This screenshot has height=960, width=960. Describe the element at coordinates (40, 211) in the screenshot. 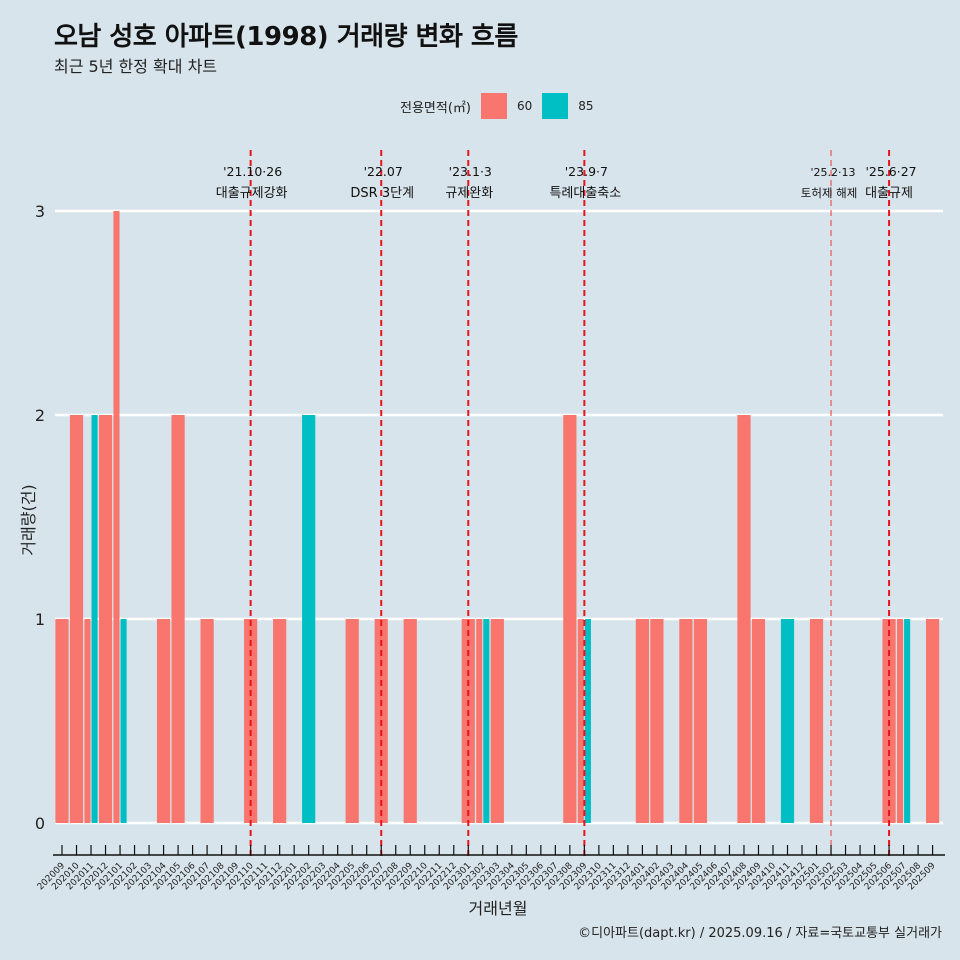

I see `y-tick-label: 3` at that location.